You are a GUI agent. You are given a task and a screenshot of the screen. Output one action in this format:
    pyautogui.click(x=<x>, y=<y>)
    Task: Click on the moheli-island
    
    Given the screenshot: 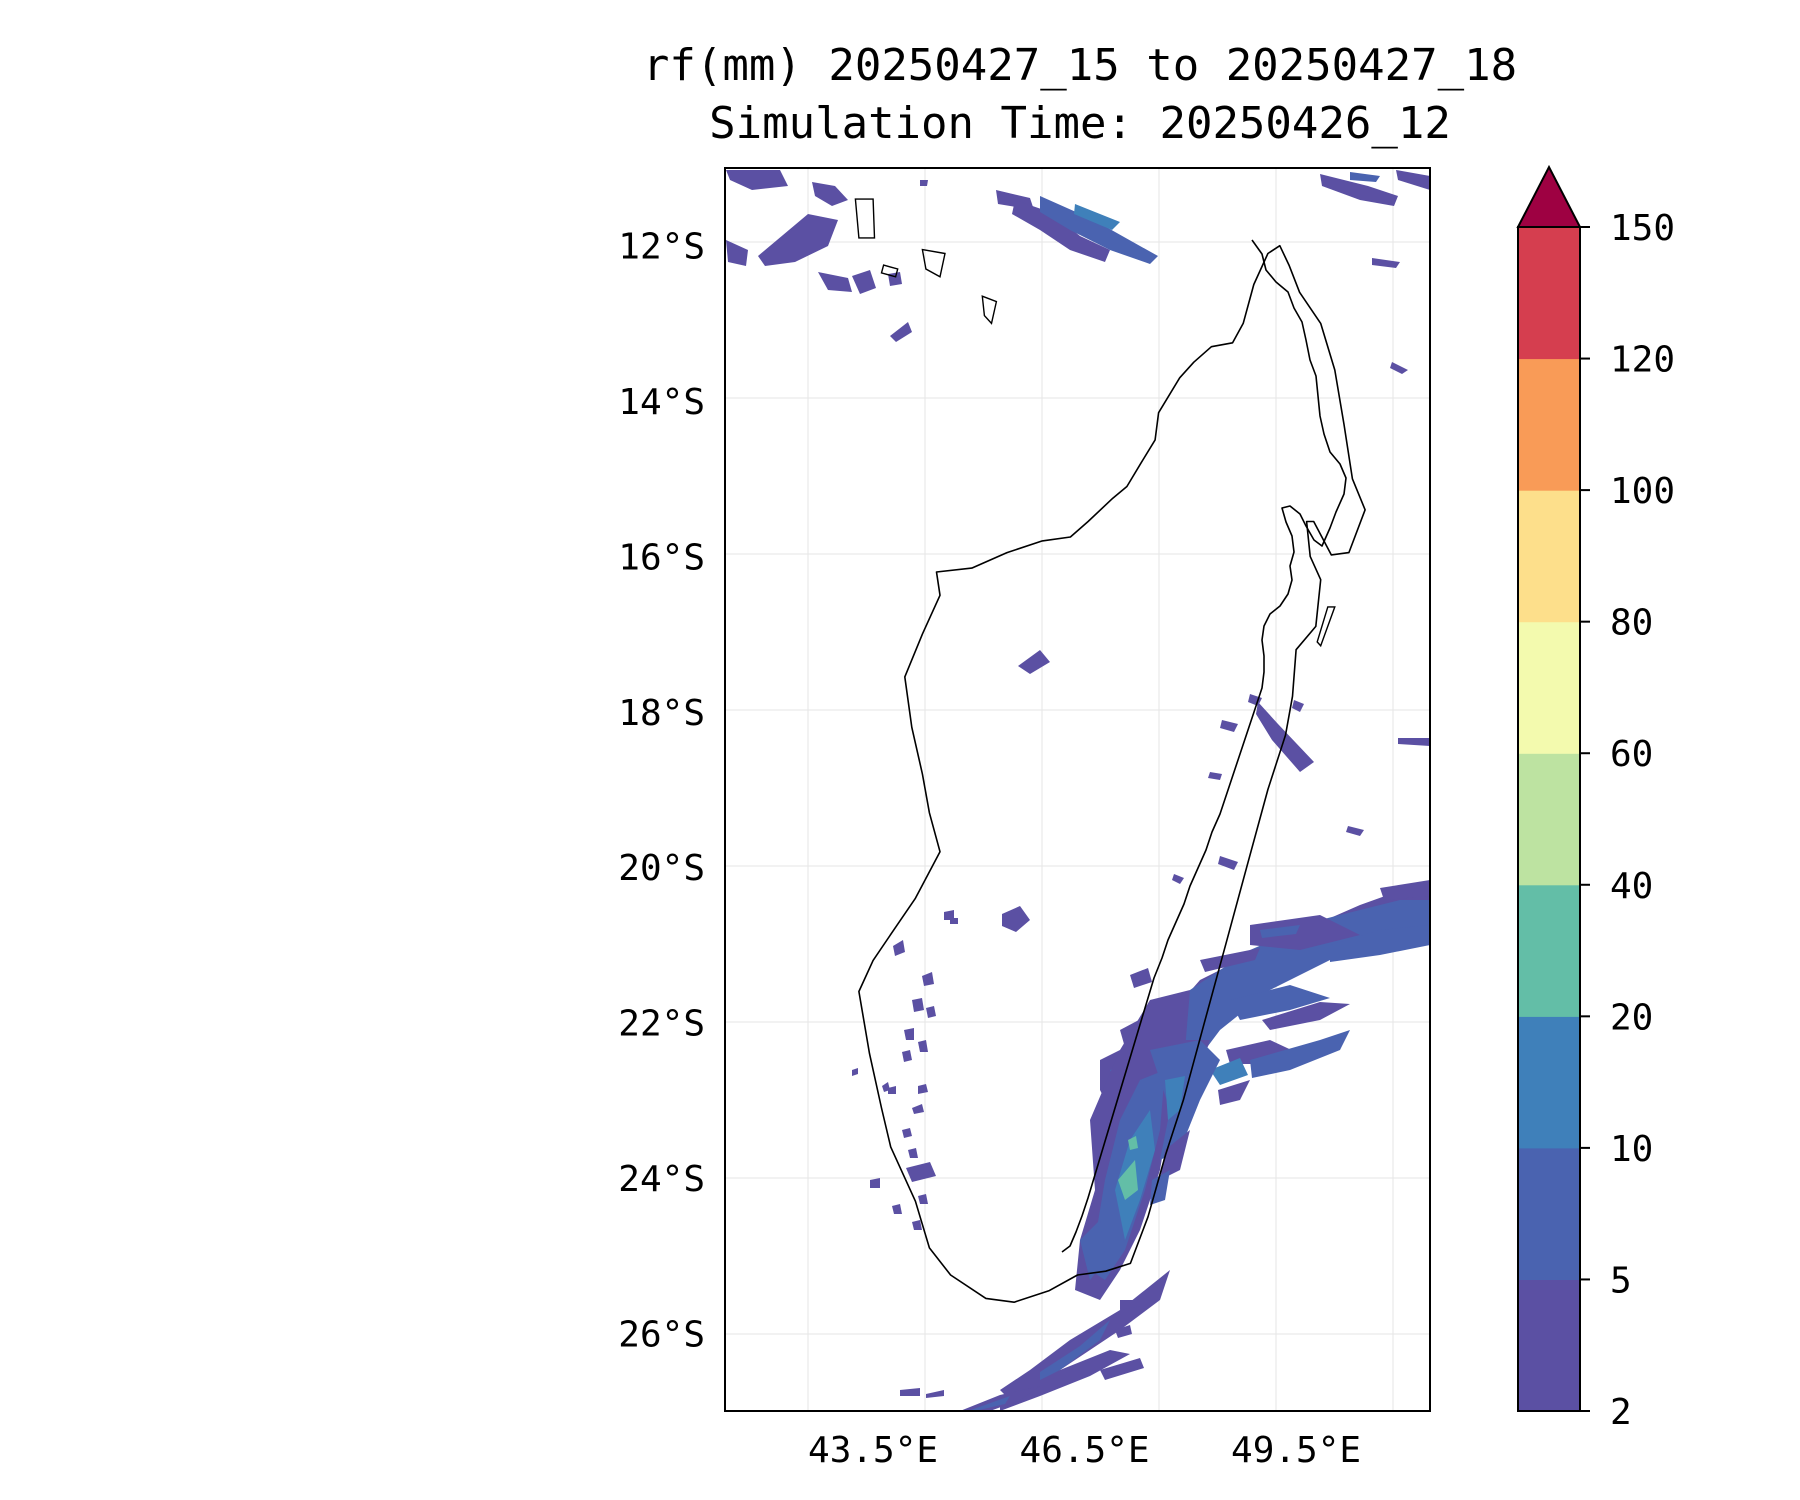 What is the action you would take?
    pyautogui.click(x=889, y=271)
    